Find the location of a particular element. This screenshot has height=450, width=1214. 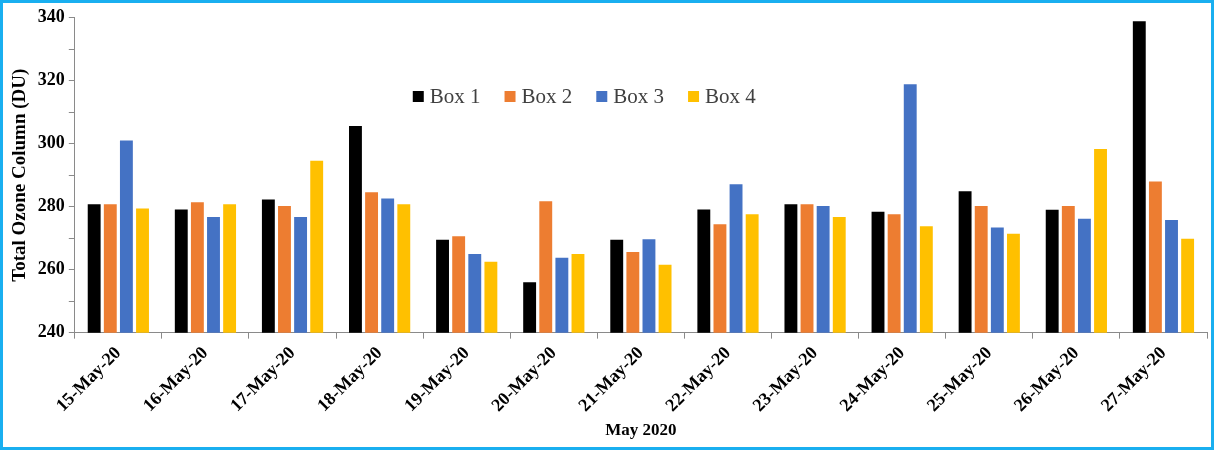

y-tick-label: 280 is located at coordinates (51, 205).